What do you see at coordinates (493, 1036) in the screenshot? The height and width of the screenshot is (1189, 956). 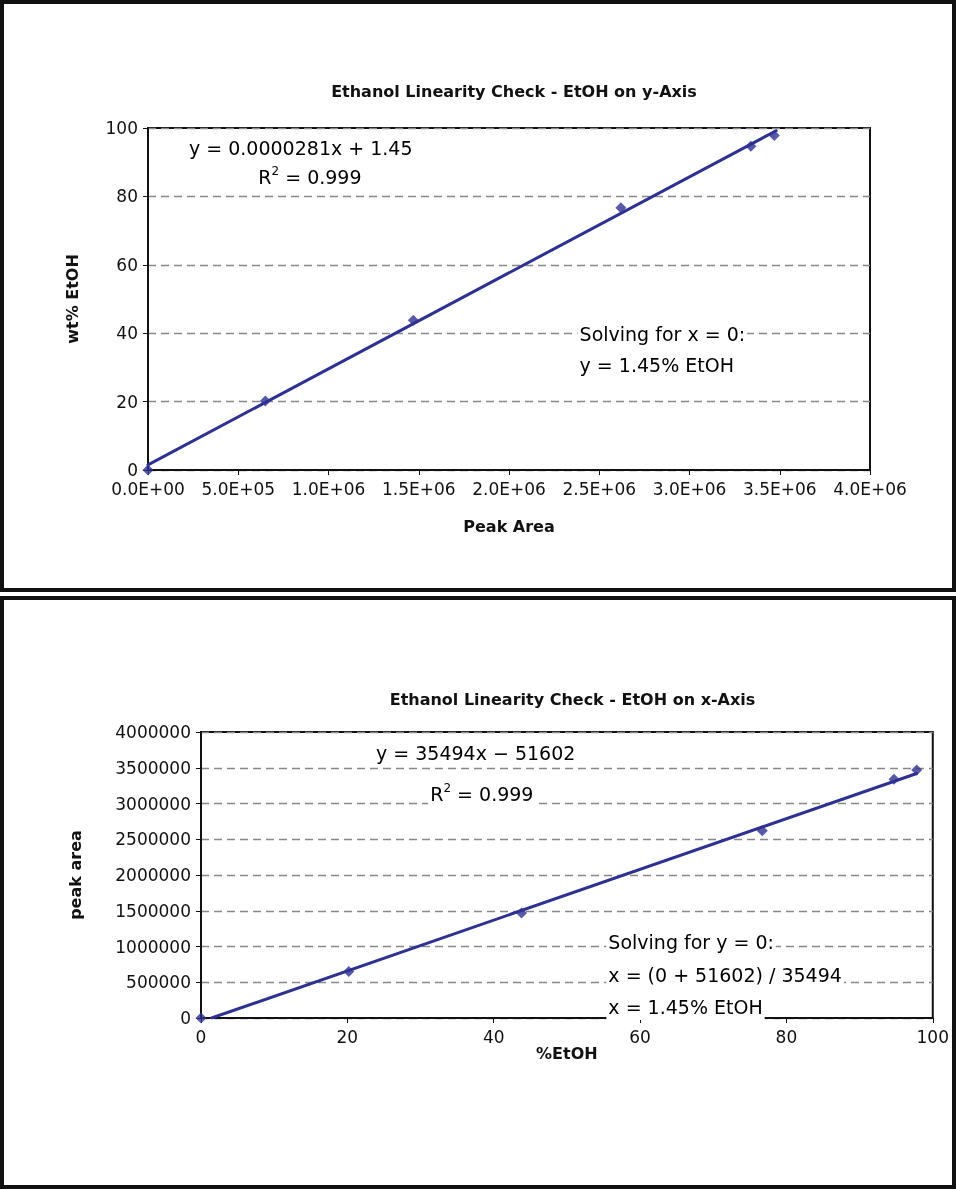 I see `x-tick-label: 40` at bounding box center [493, 1036].